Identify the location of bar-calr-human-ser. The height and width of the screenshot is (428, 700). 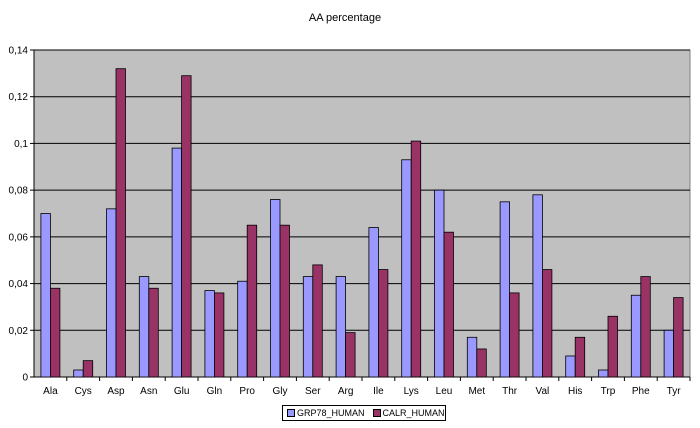
(317, 321).